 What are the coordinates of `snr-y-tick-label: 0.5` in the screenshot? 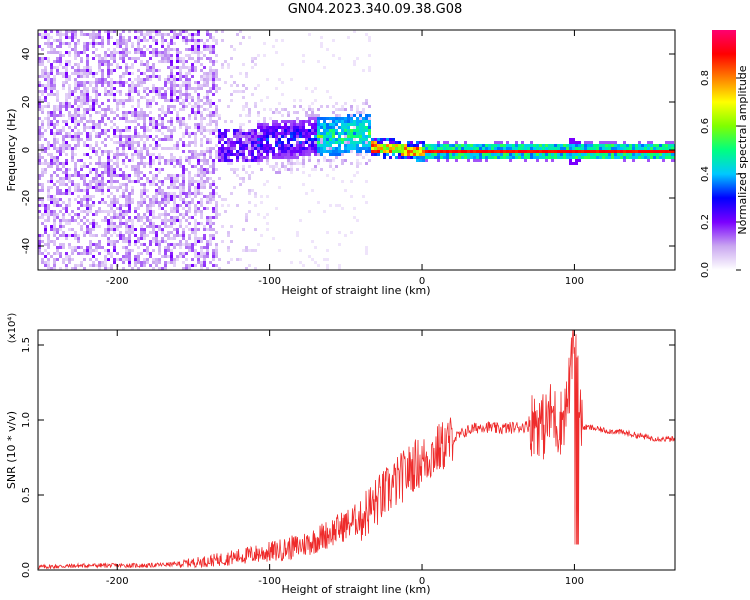 It's located at (26, 495).